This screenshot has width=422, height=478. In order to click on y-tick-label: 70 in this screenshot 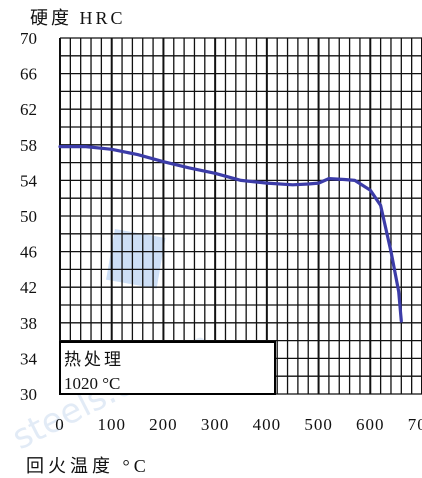, I will do `click(28, 38)`.